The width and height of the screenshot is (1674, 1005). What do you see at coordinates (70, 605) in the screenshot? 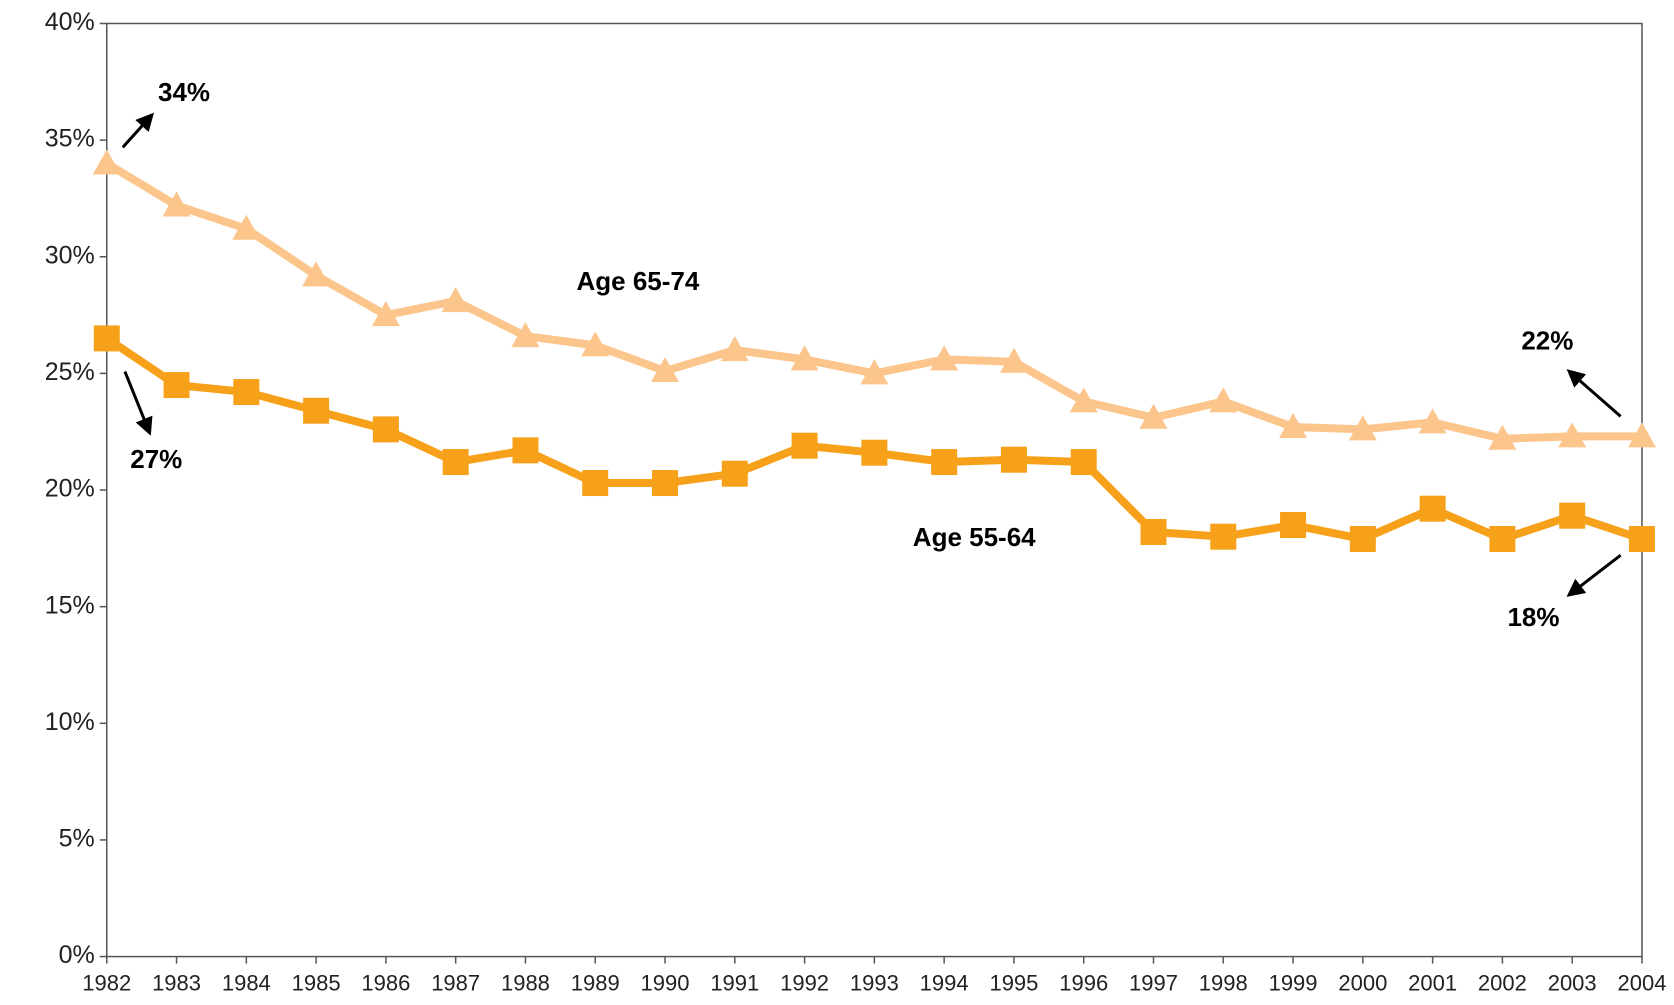
I see `y-tick-label: 15%` at bounding box center [70, 605].